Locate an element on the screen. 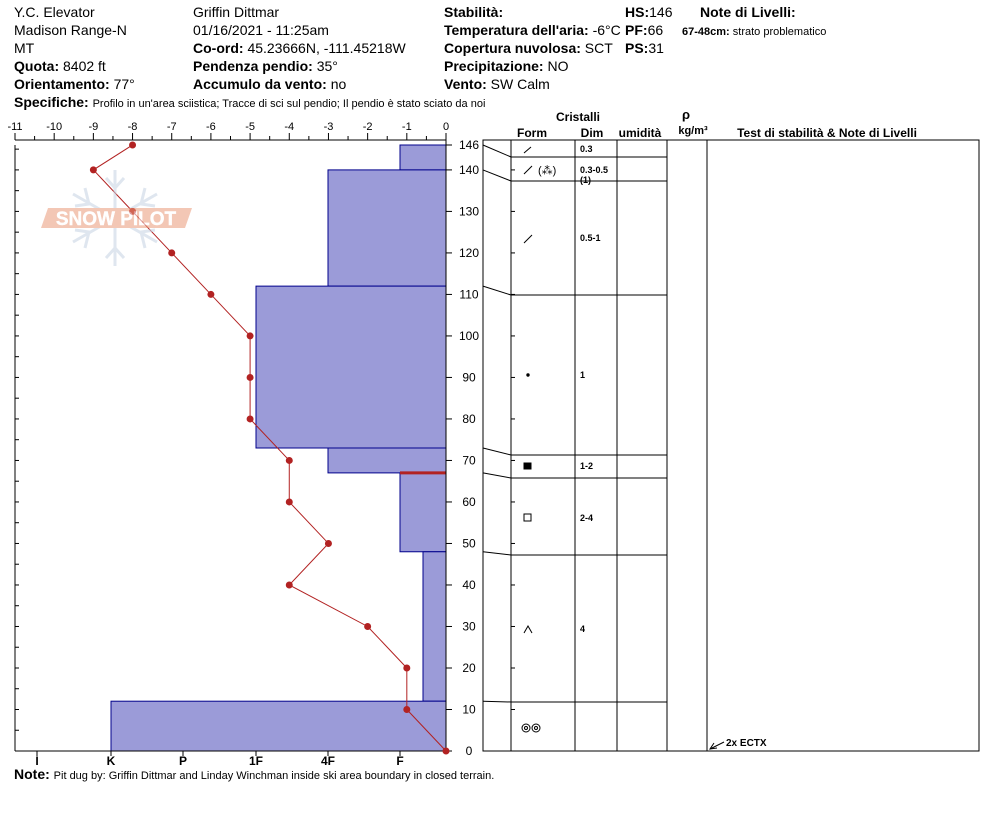 Image resolution: width=994 pixels, height=840 pixels. location: Y.C. Elevator is located at coordinates (54, 12).